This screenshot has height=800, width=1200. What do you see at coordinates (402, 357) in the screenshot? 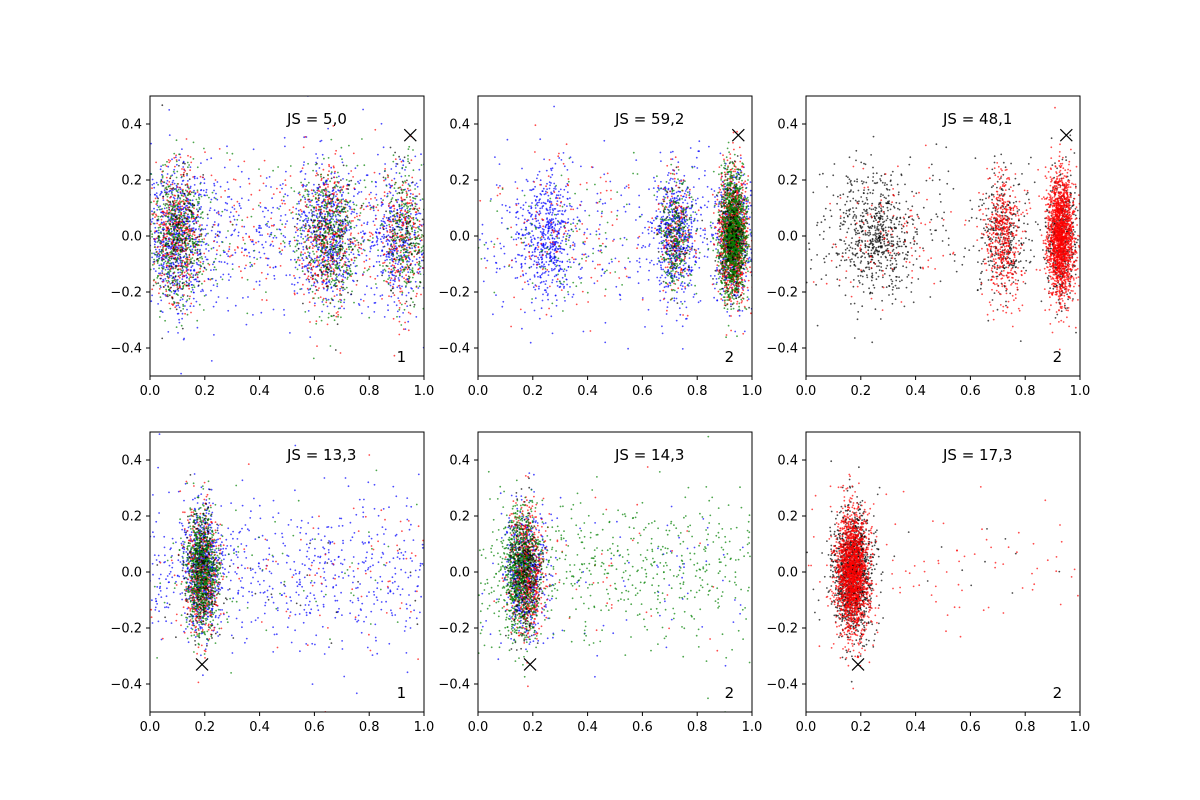
I see `corner-label: 1` at bounding box center [402, 357].